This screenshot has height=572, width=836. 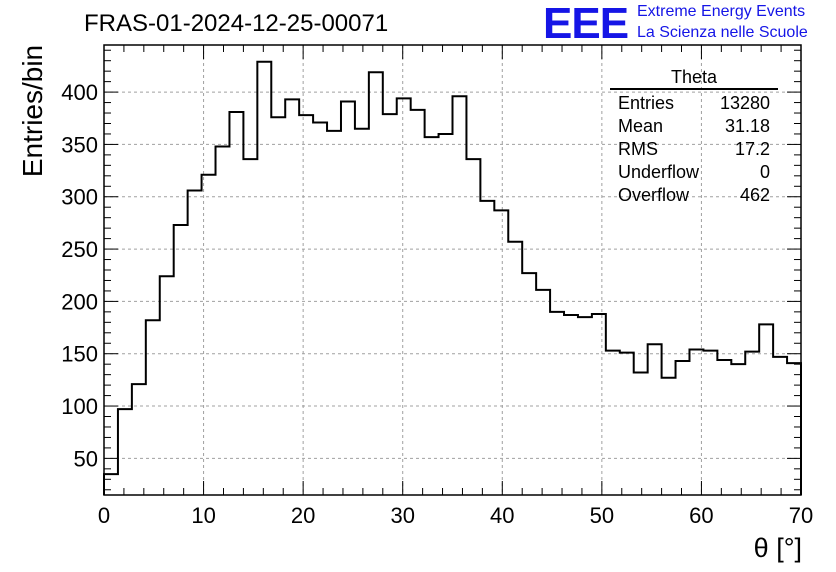 I want to click on stats-row-rms: RMS 17.2, so click(x=694, y=149).